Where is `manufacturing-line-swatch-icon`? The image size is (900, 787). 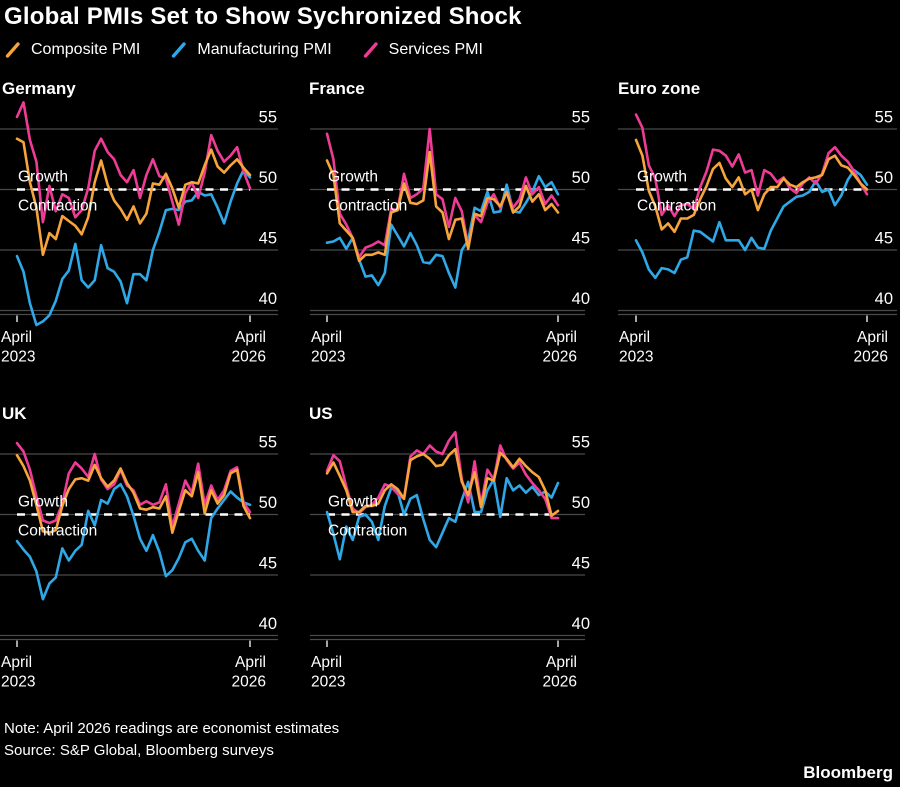 manufacturing-line-swatch-icon is located at coordinates (179, 49).